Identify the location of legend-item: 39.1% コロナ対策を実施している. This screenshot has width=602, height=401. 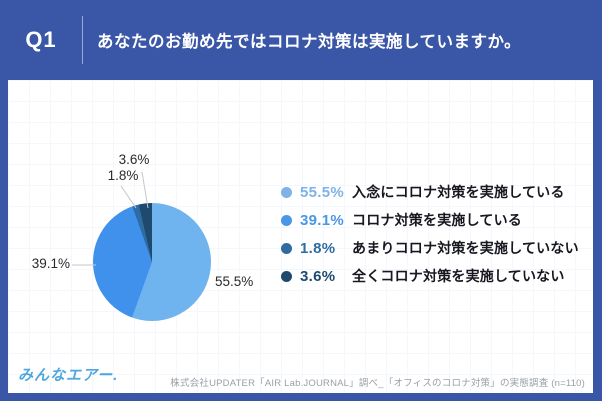
(431, 220).